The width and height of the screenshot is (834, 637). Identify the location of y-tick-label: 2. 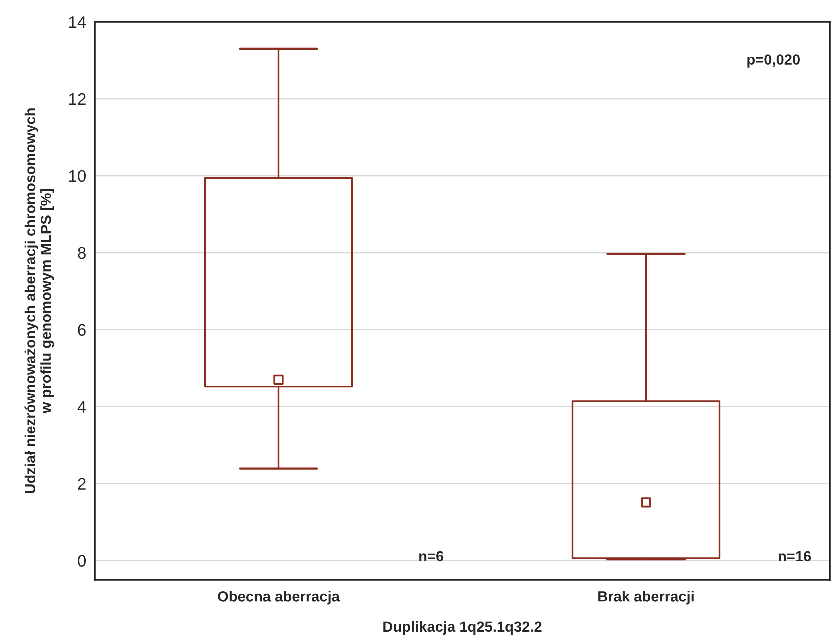
(82, 484).